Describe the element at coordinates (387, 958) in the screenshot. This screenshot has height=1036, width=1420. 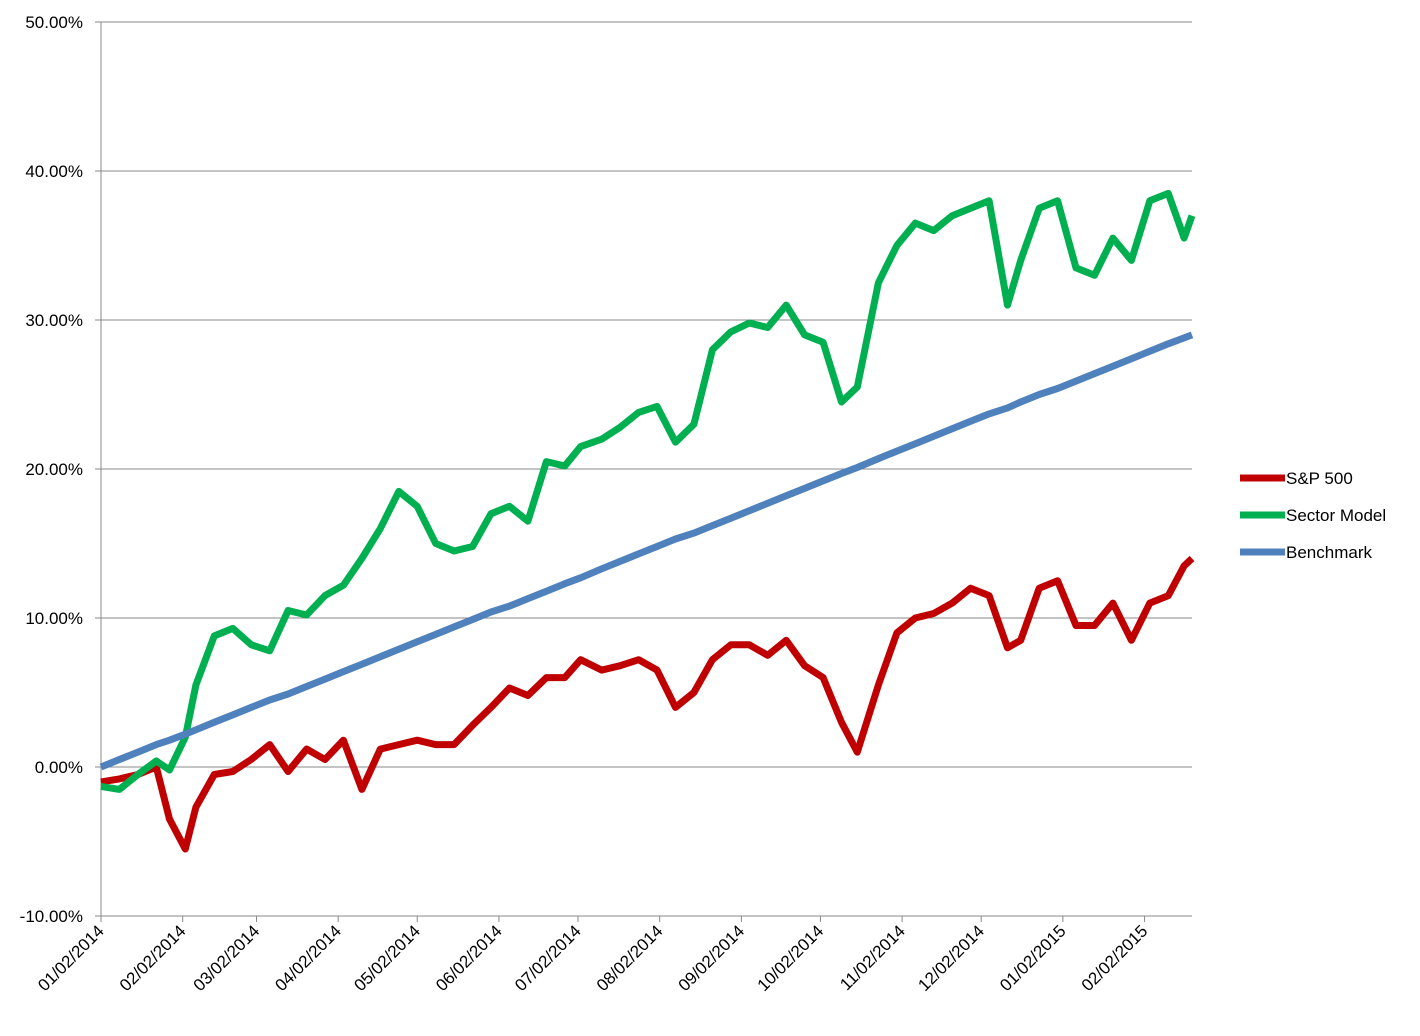
I see `x-tick-label: 05/02/2014` at that location.